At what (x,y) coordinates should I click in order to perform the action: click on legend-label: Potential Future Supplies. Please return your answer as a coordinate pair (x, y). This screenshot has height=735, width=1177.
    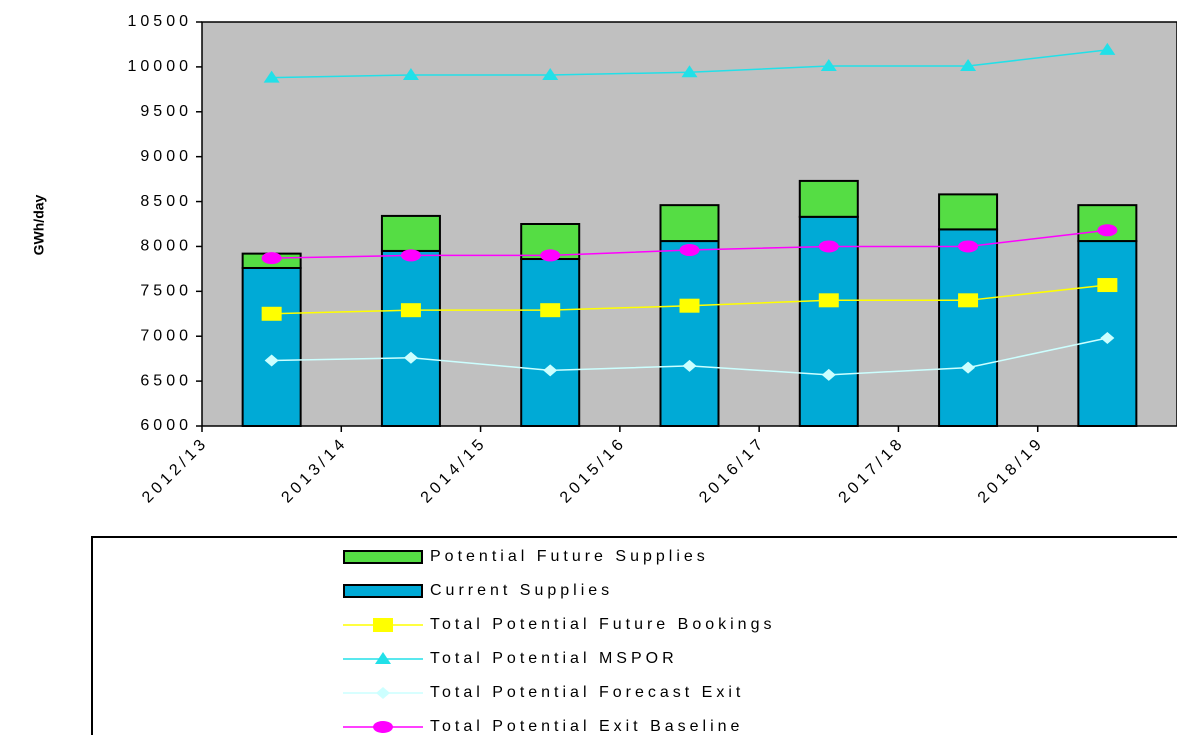
    Looking at the image, I should click on (569, 556).